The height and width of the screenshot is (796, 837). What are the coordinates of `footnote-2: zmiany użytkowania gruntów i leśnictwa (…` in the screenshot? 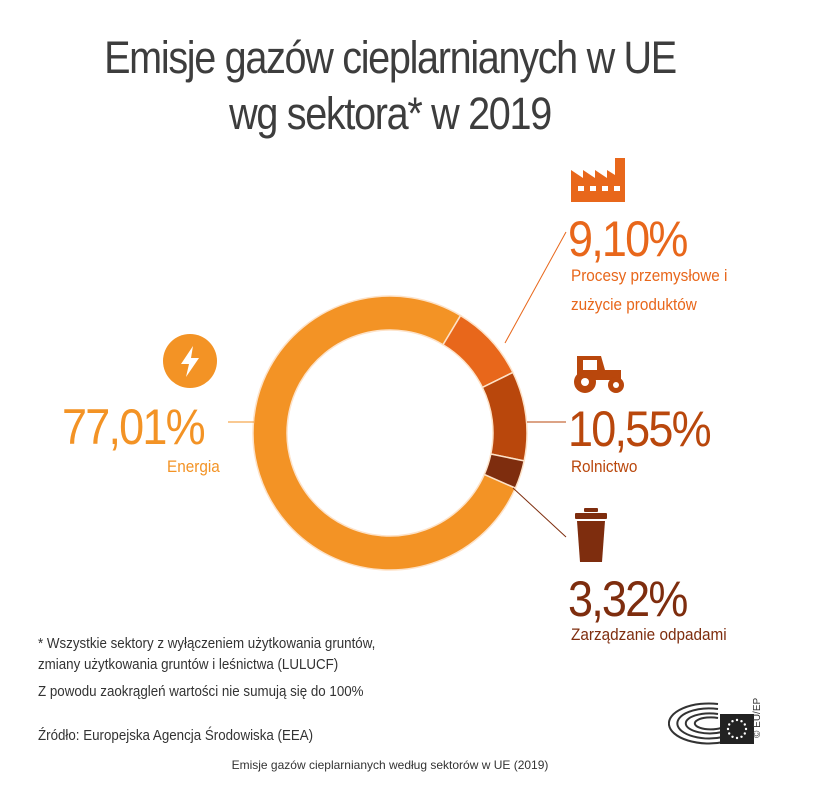 It's located at (188, 665).